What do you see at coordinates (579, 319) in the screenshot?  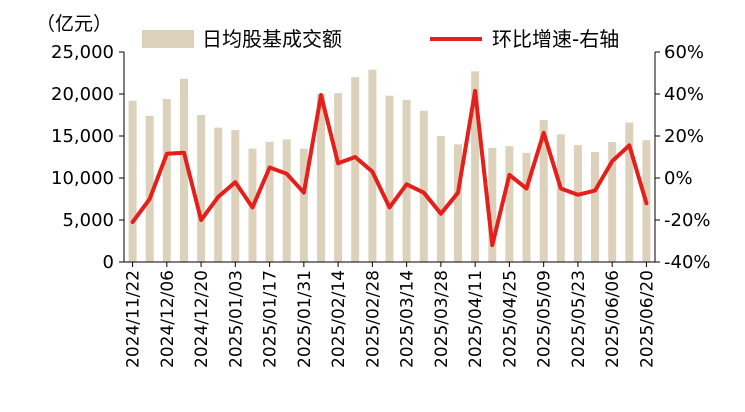 I see `x-tick-label: 2025/05/23` at bounding box center [579, 319].